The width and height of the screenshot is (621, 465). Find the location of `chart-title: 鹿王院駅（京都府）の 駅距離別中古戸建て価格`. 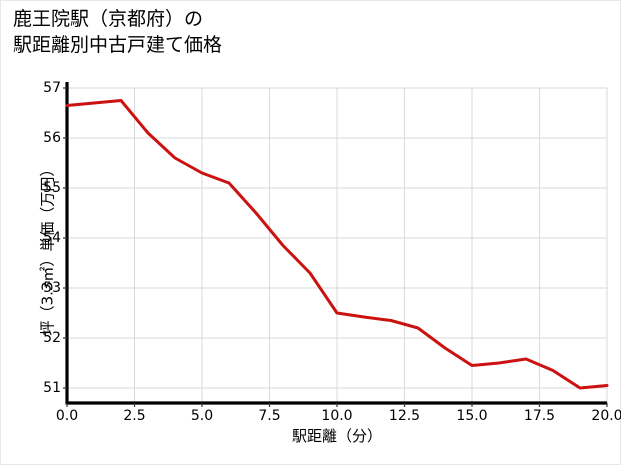

chart-title: 鹿王院駅（京都府）の 駅距離別中古戸建て価格 is located at coordinates (118, 32).